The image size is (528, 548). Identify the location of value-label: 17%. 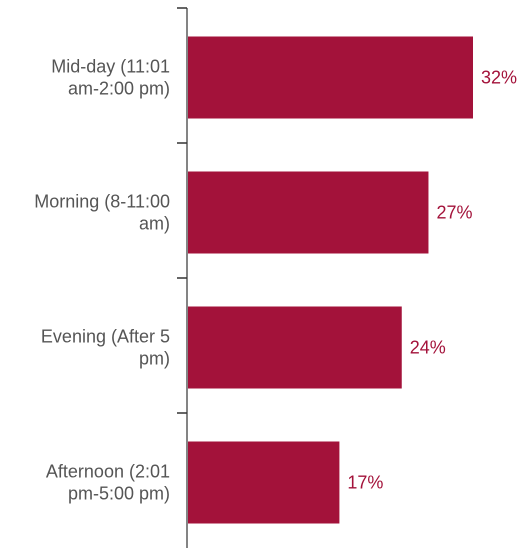
(365, 483).